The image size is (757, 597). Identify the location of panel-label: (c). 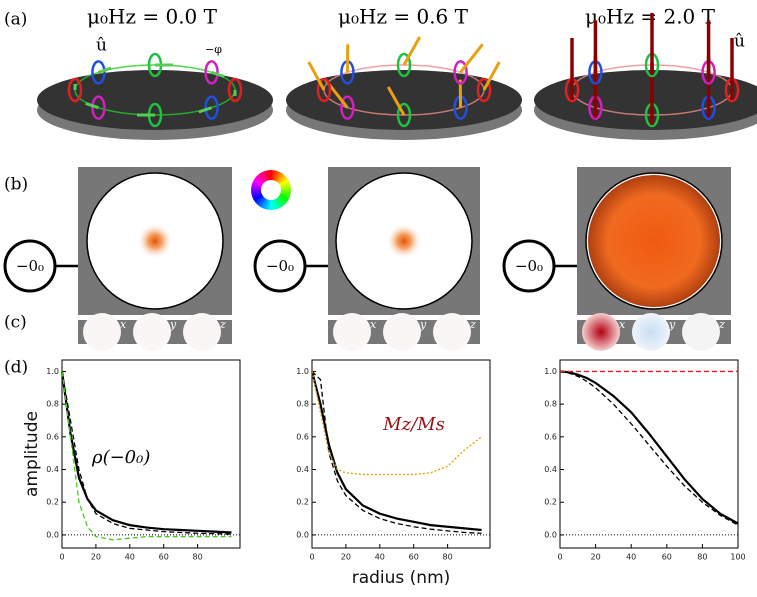
(15, 323).